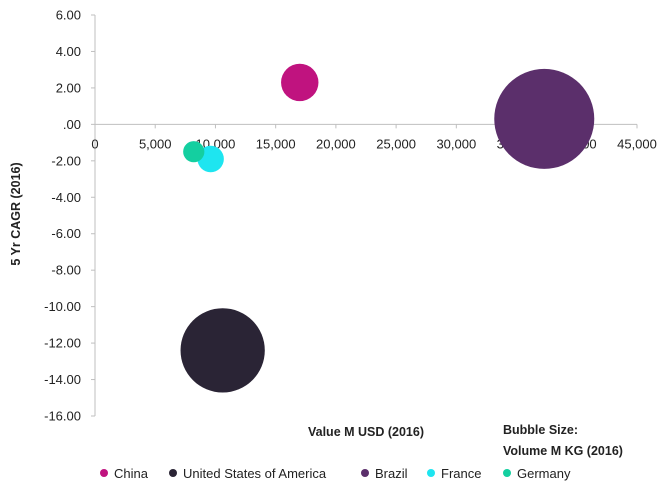 The height and width of the screenshot is (492, 662). Describe the element at coordinates (68, 87) in the screenshot. I see `y-tick-label: 2.00` at that location.